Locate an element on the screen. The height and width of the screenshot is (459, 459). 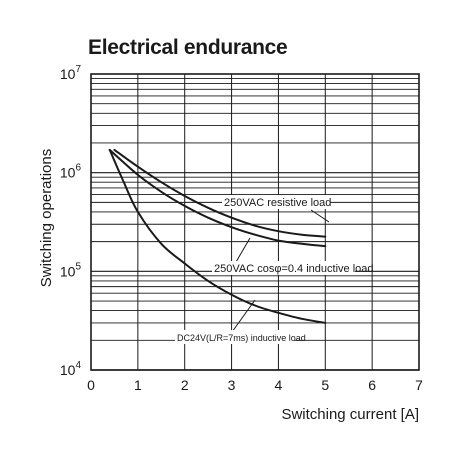
series-label-1: 250VAC resistive load is located at coordinates (277, 203).